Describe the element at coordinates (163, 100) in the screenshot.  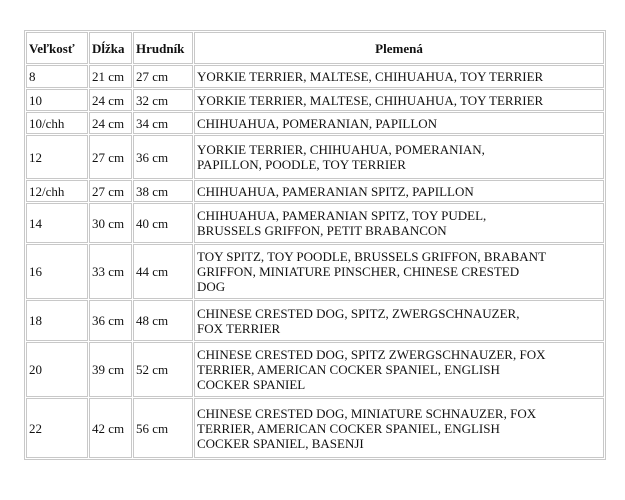
I see `chest-cell: 32 cm` at that location.